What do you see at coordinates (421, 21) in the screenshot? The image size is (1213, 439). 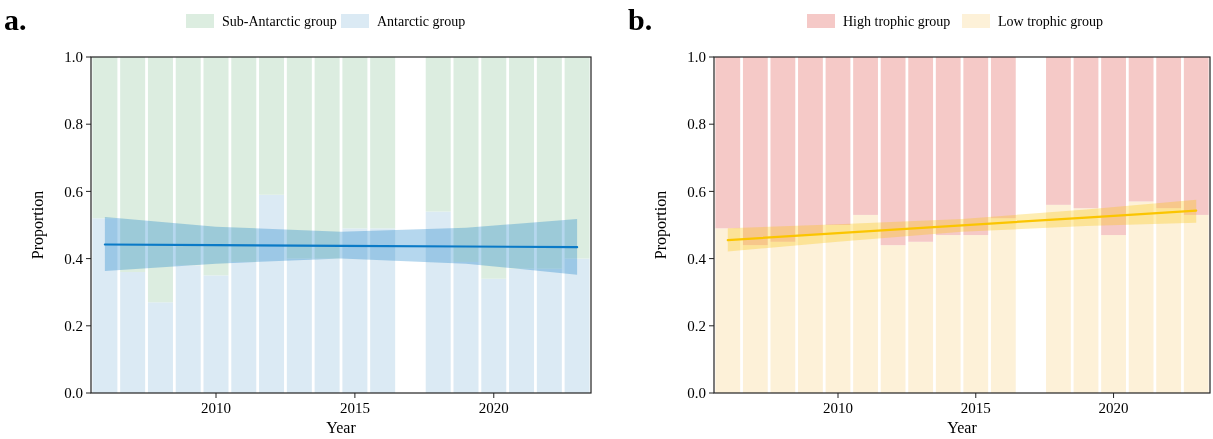 I see `legend-label: Antarctic group` at bounding box center [421, 21].